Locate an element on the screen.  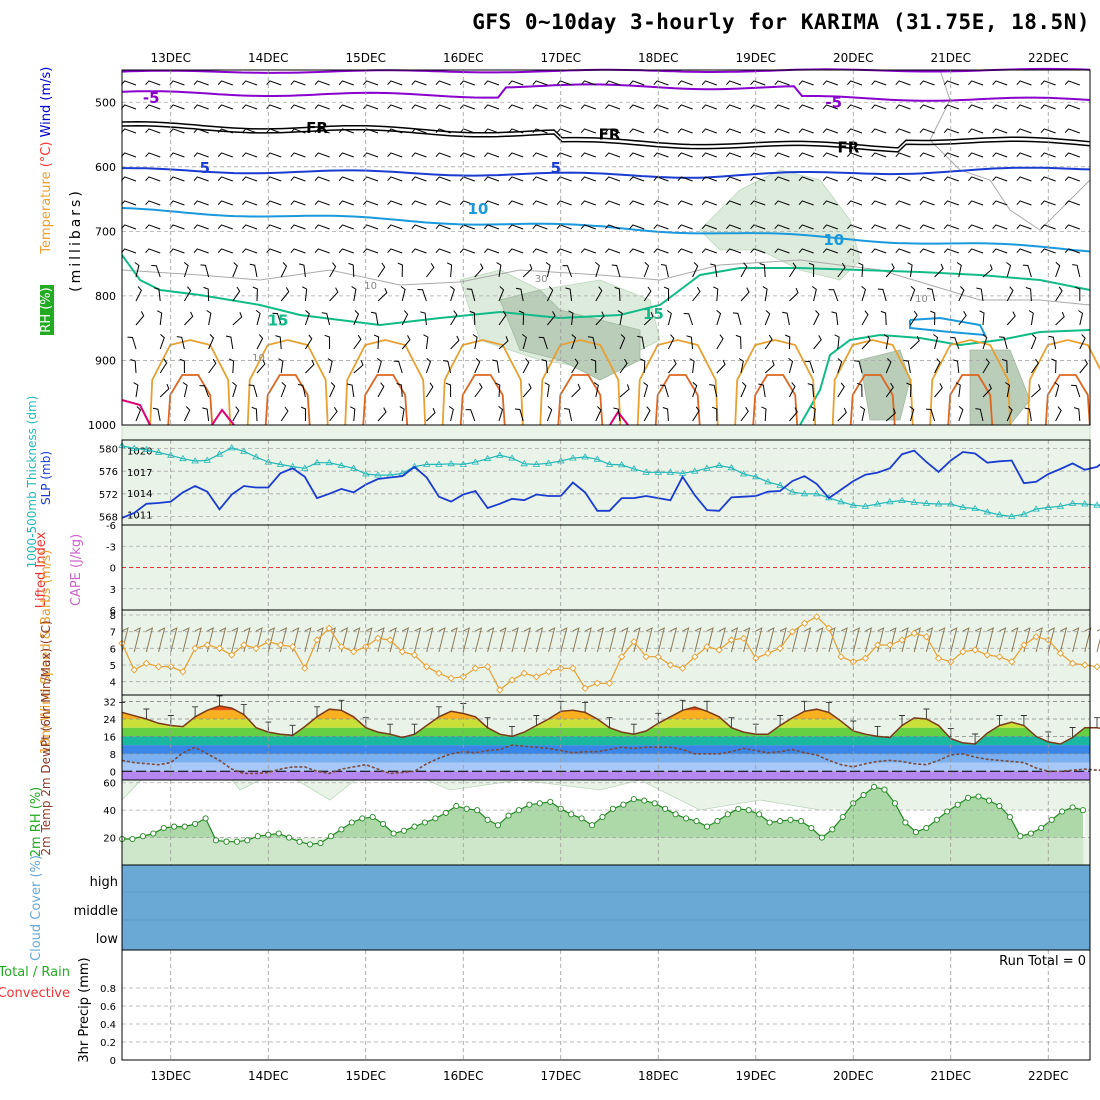
xtick-top: 20DEC is located at coordinates (853, 58).